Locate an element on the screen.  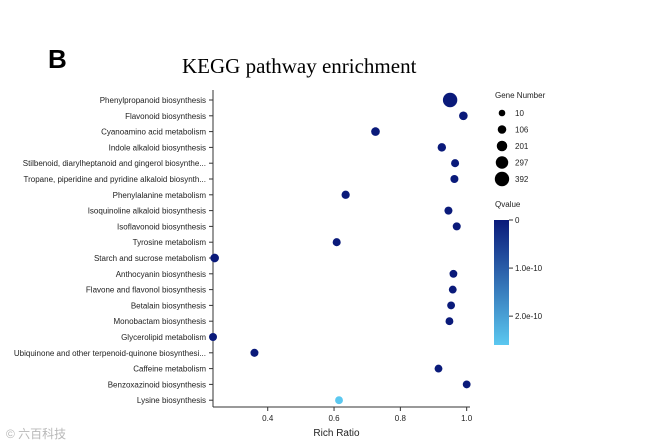
color-legend-tick-label: 1.0e-10 is located at coordinates (529, 268).